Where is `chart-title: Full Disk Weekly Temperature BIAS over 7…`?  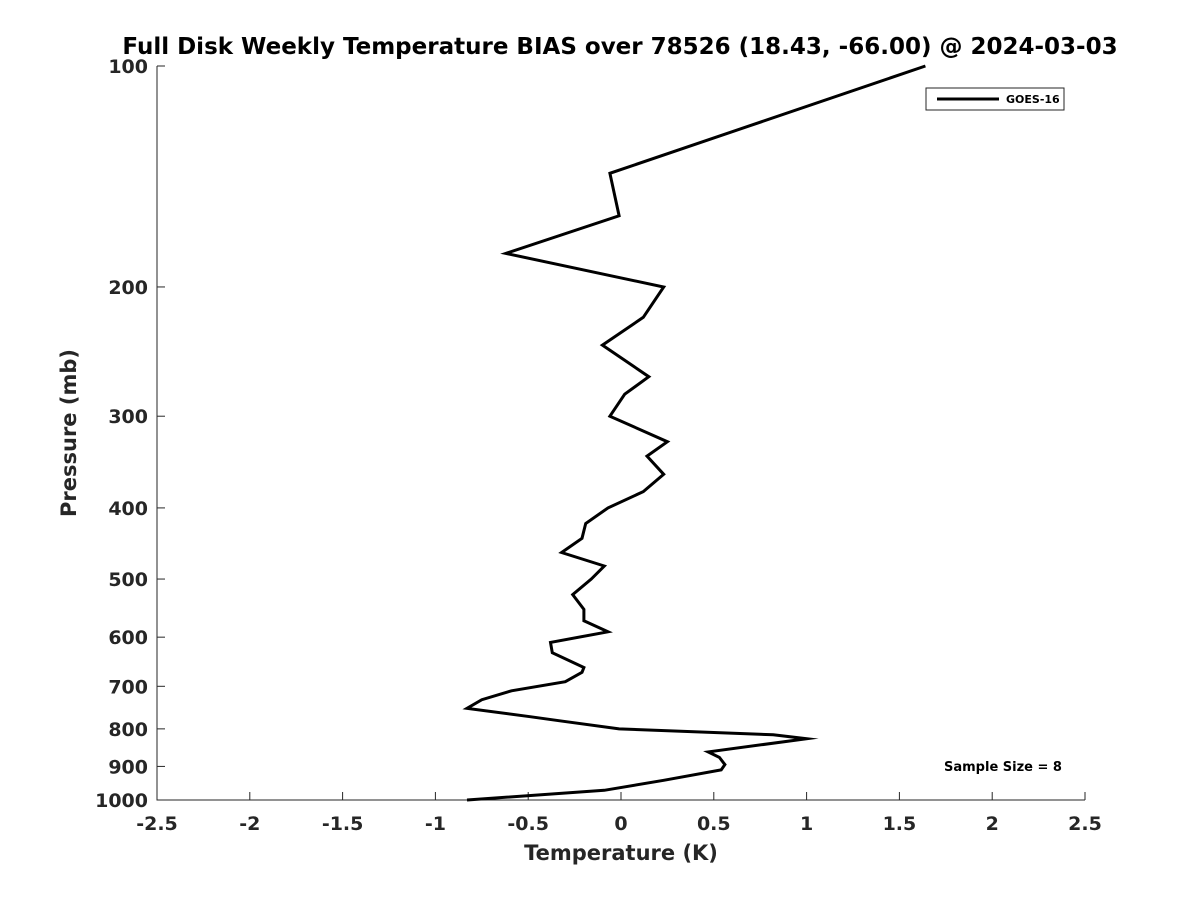
chart-title: Full Disk Weekly Temperature BIAS over 7… is located at coordinates (619, 47).